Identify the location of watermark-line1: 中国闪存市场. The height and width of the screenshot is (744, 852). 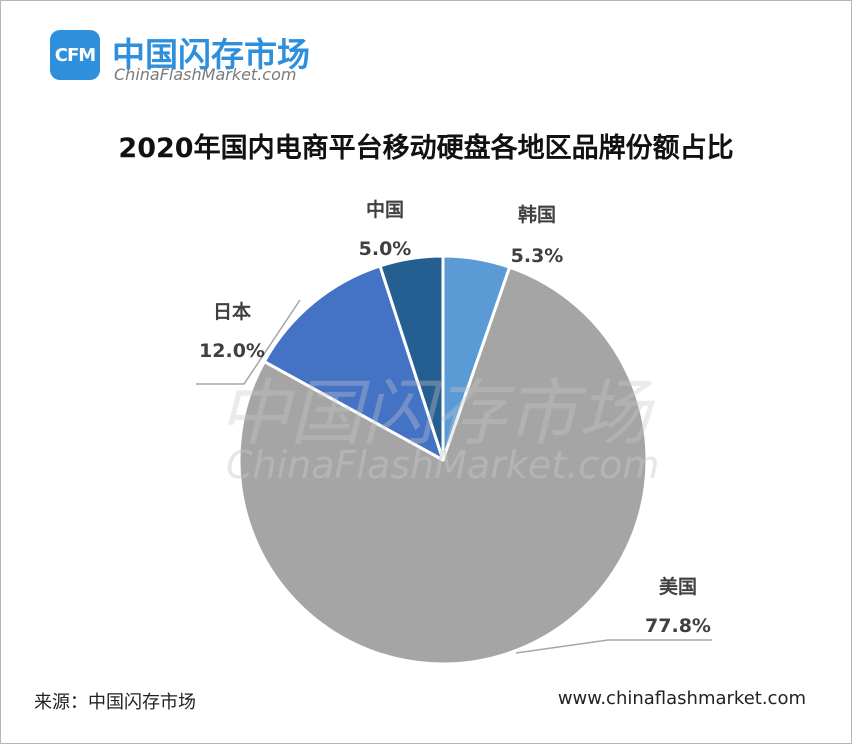
(436, 413).